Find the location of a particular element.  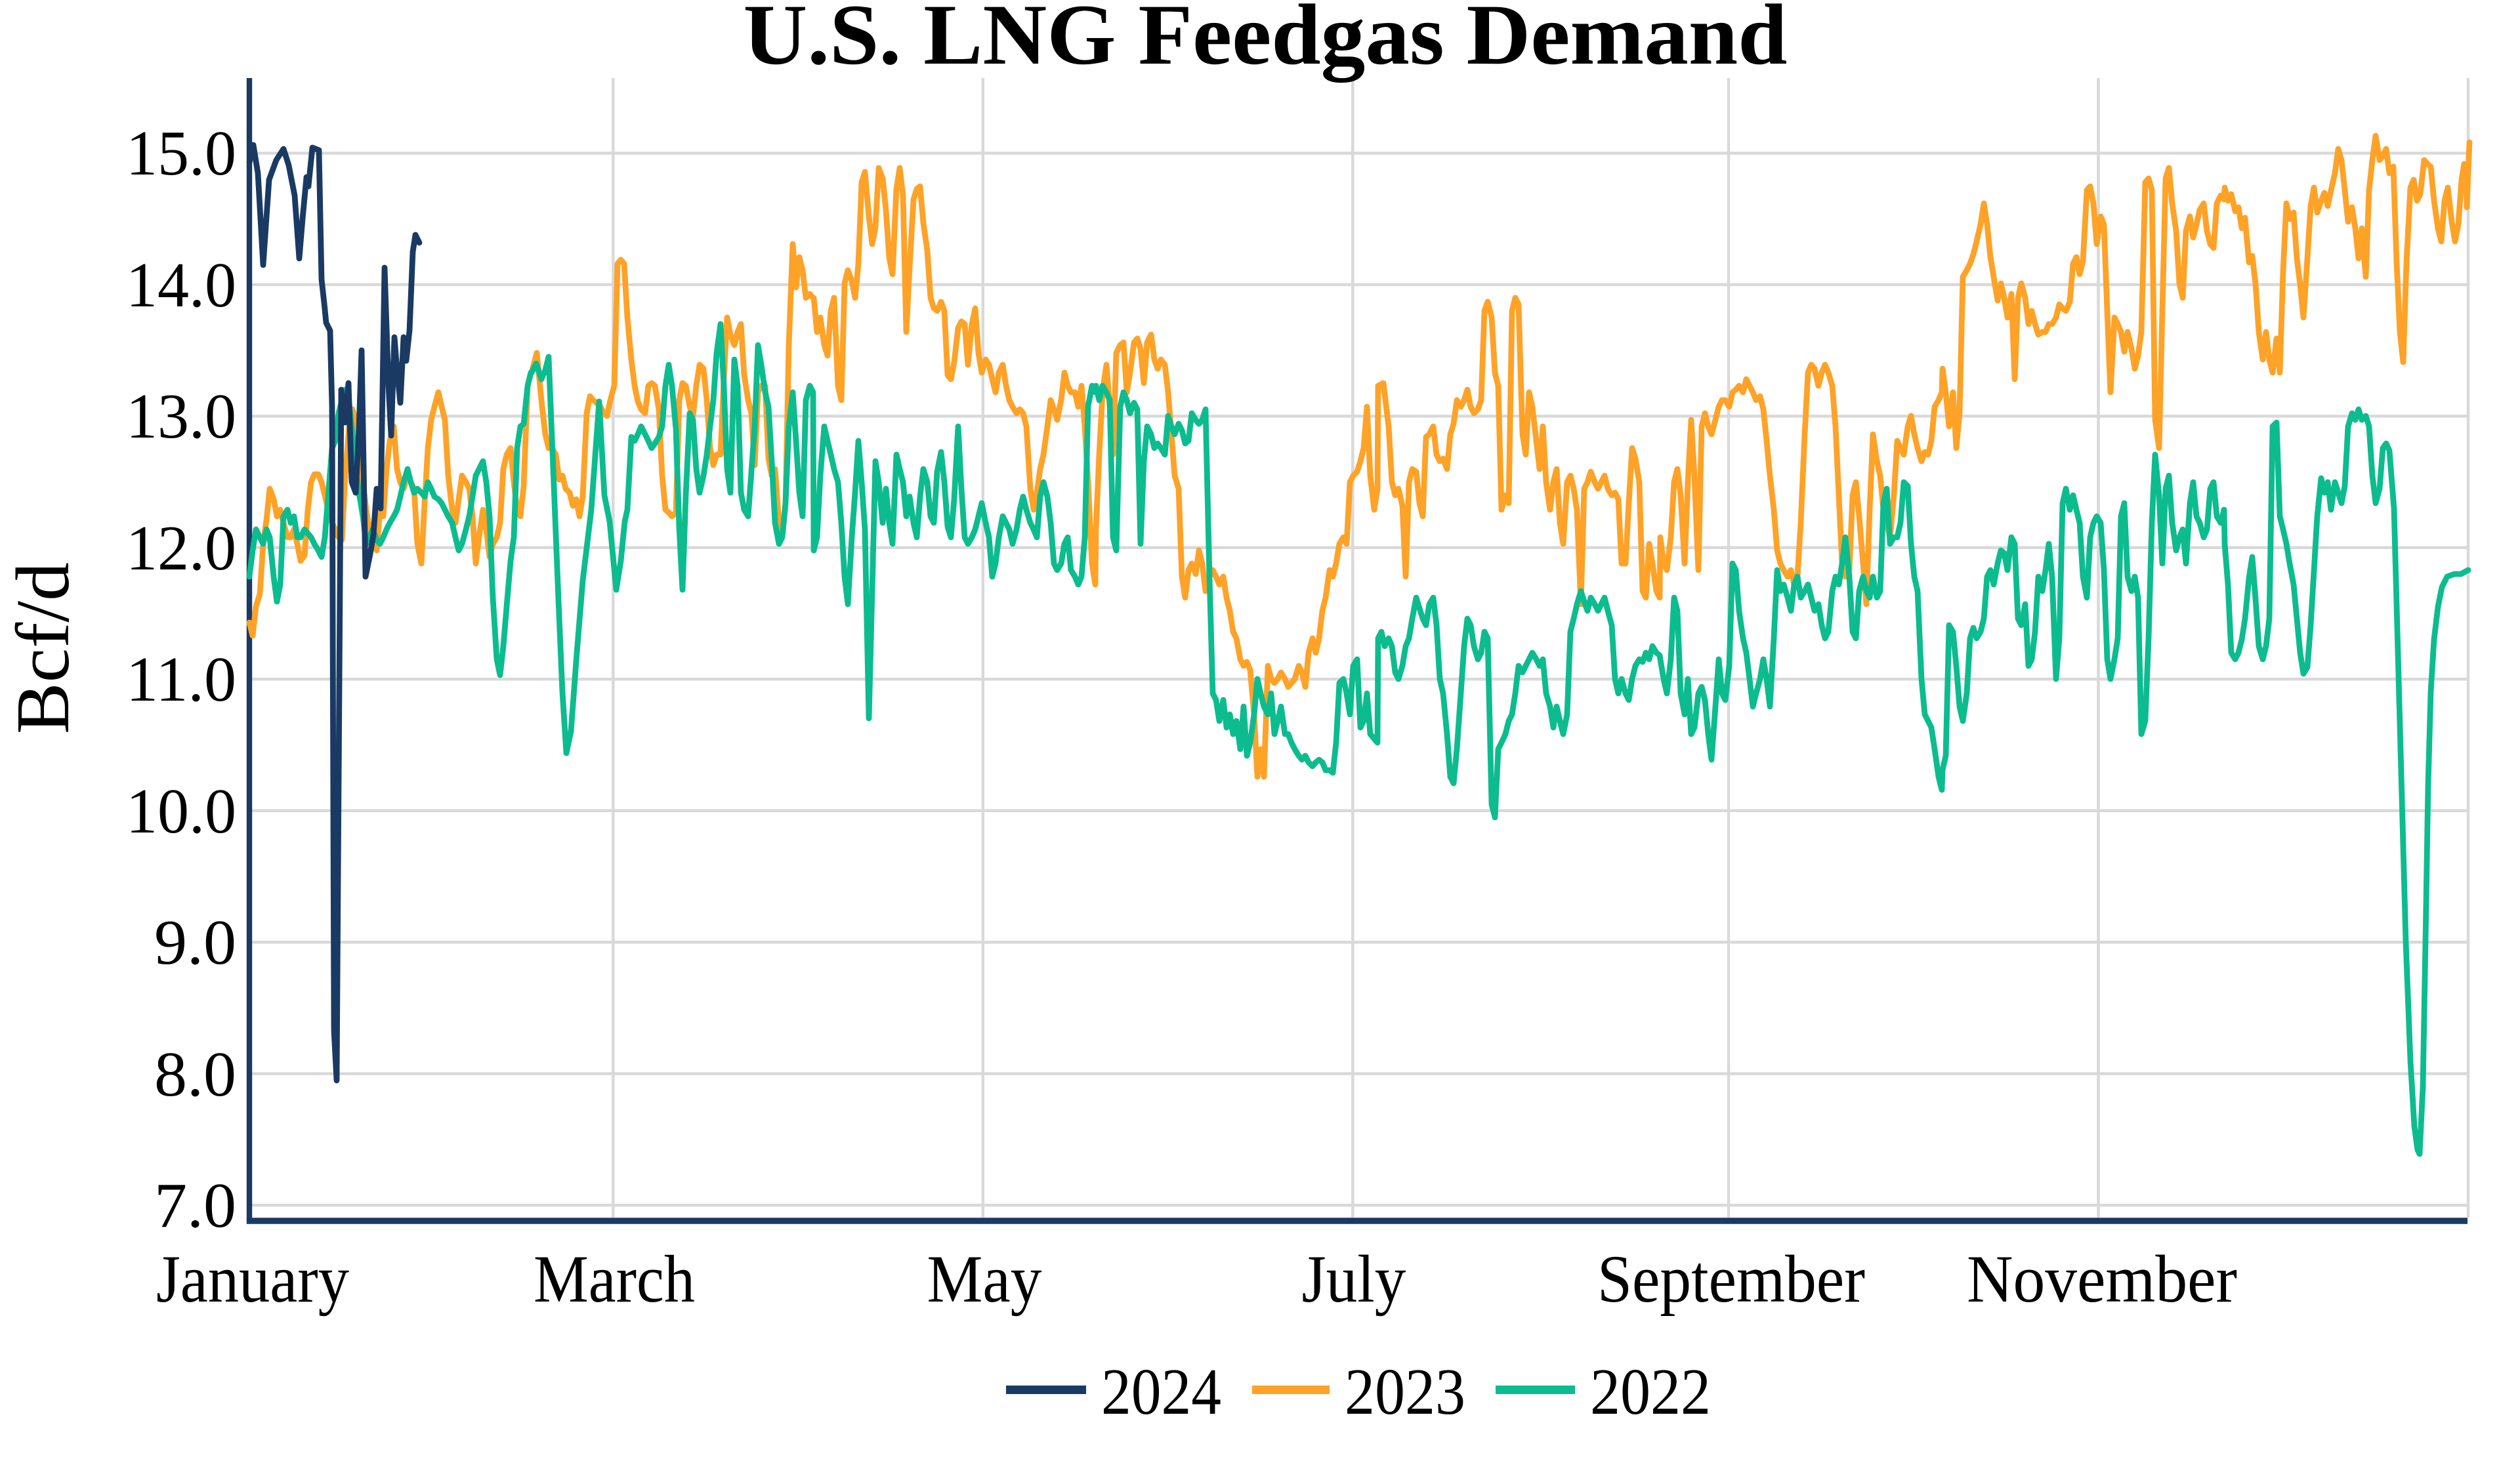

svg-text: 8.0 is located at coordinates (195, 1074).